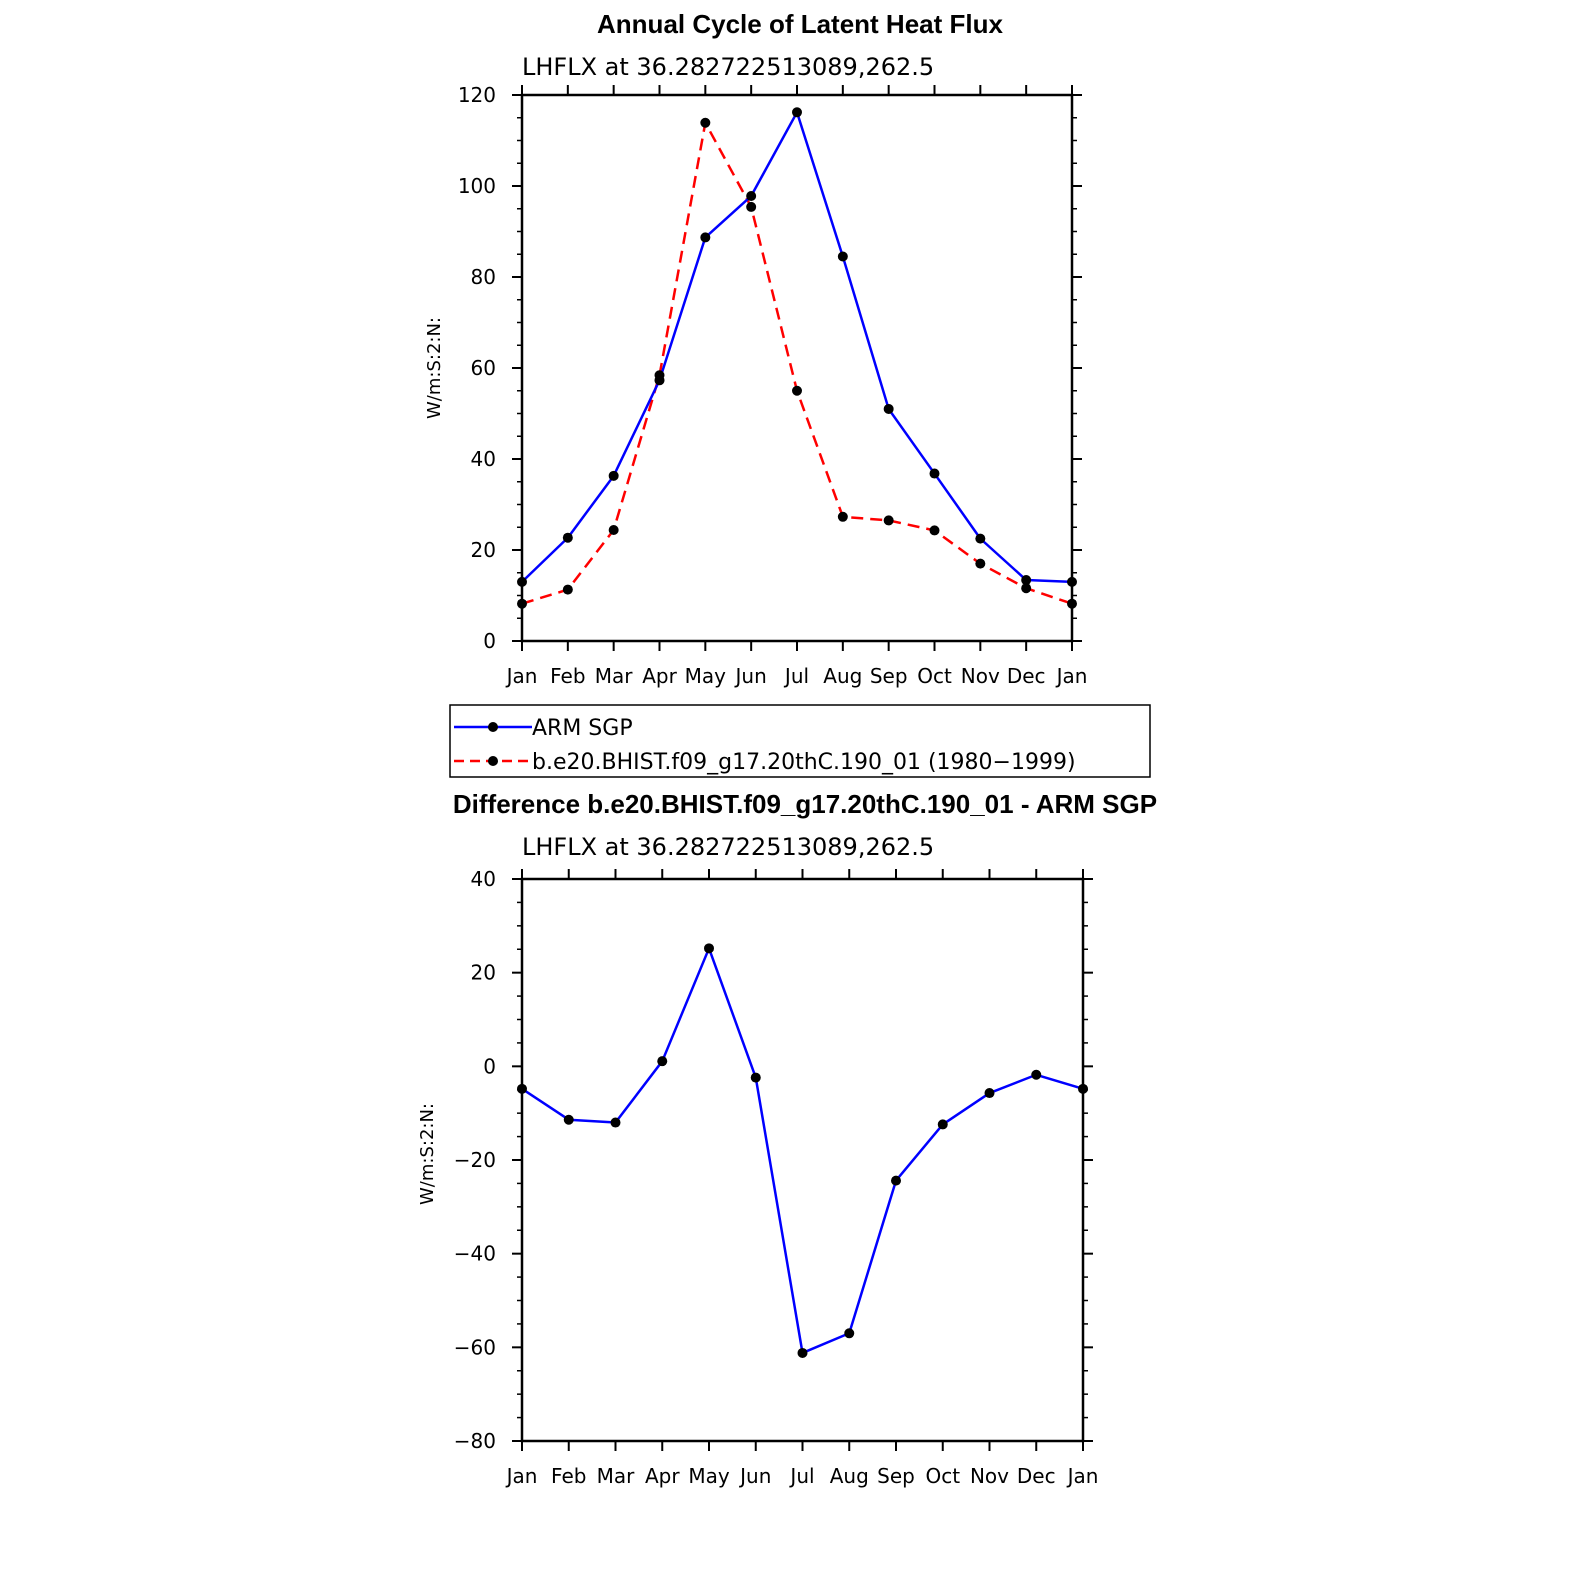 This screenshot has height=1574, width=1574. I want to click on chart2-ytick-label: −40, so click(475, 1254).